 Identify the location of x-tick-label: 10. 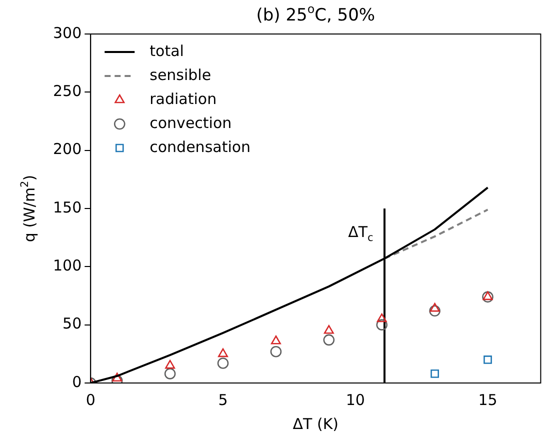
(355, 399).